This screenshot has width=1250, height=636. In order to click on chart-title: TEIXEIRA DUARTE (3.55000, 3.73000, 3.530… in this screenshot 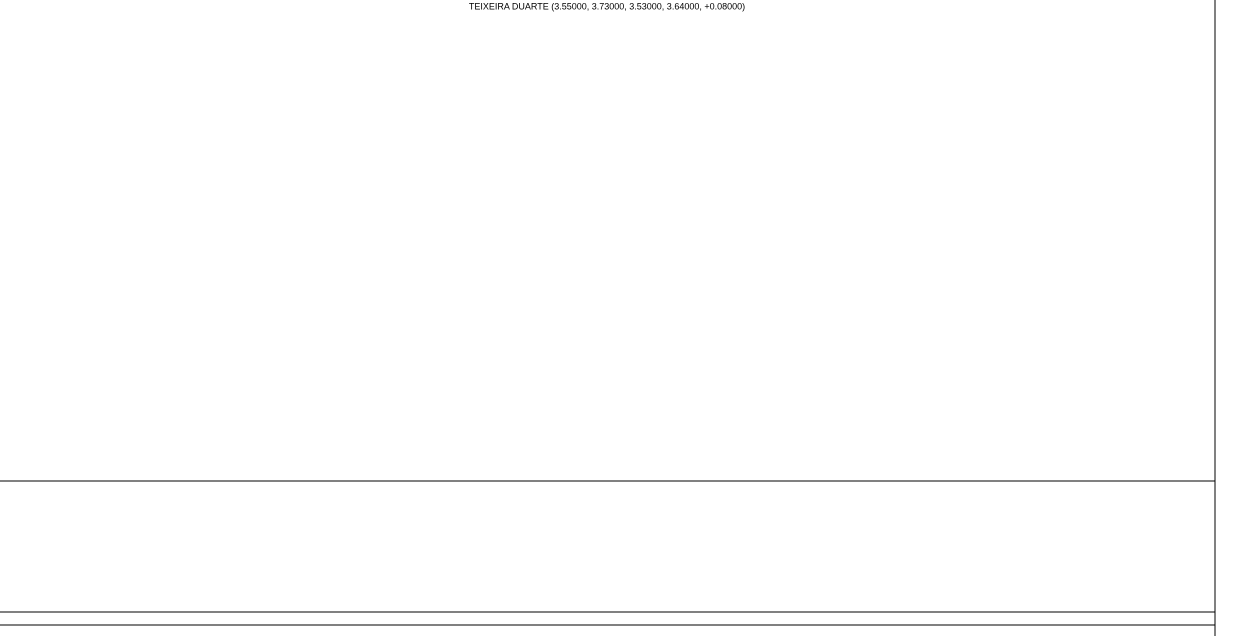, I will do `click(607, 6)`.